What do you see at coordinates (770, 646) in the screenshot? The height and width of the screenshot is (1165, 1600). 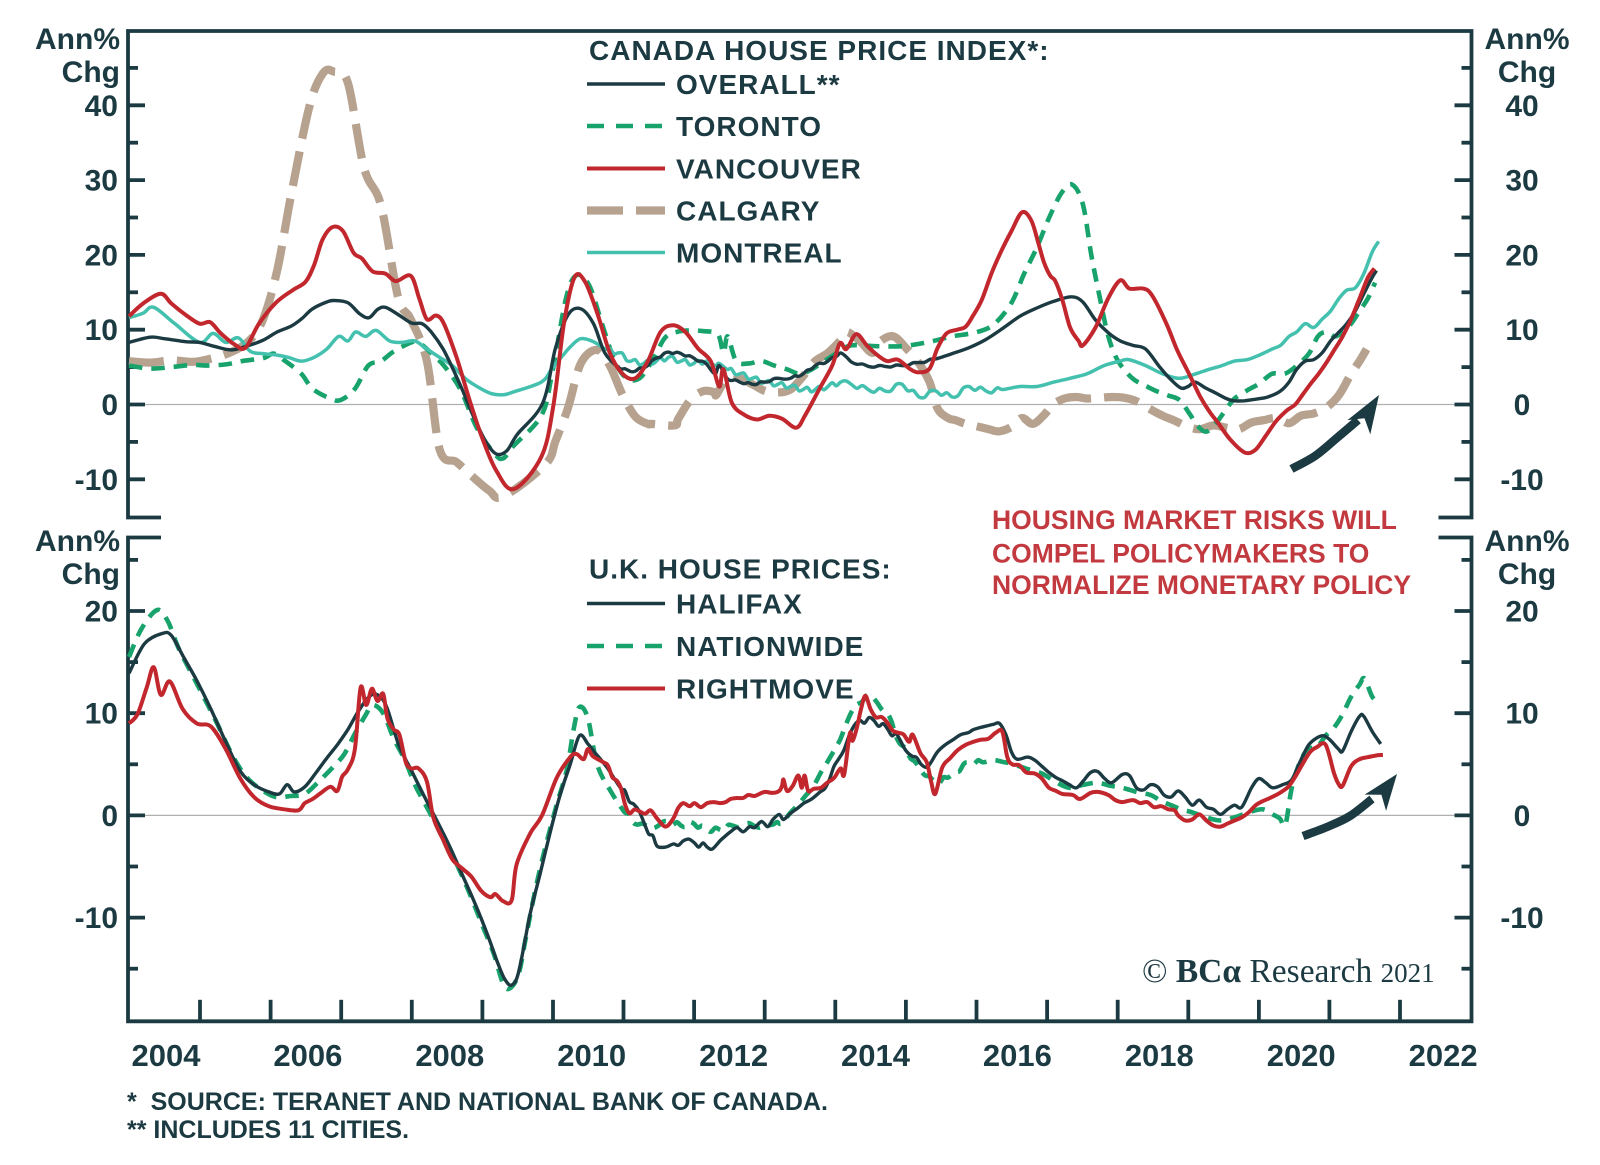 I see `svg-text: NATIONWIDE` at bounding box center [770, 646].